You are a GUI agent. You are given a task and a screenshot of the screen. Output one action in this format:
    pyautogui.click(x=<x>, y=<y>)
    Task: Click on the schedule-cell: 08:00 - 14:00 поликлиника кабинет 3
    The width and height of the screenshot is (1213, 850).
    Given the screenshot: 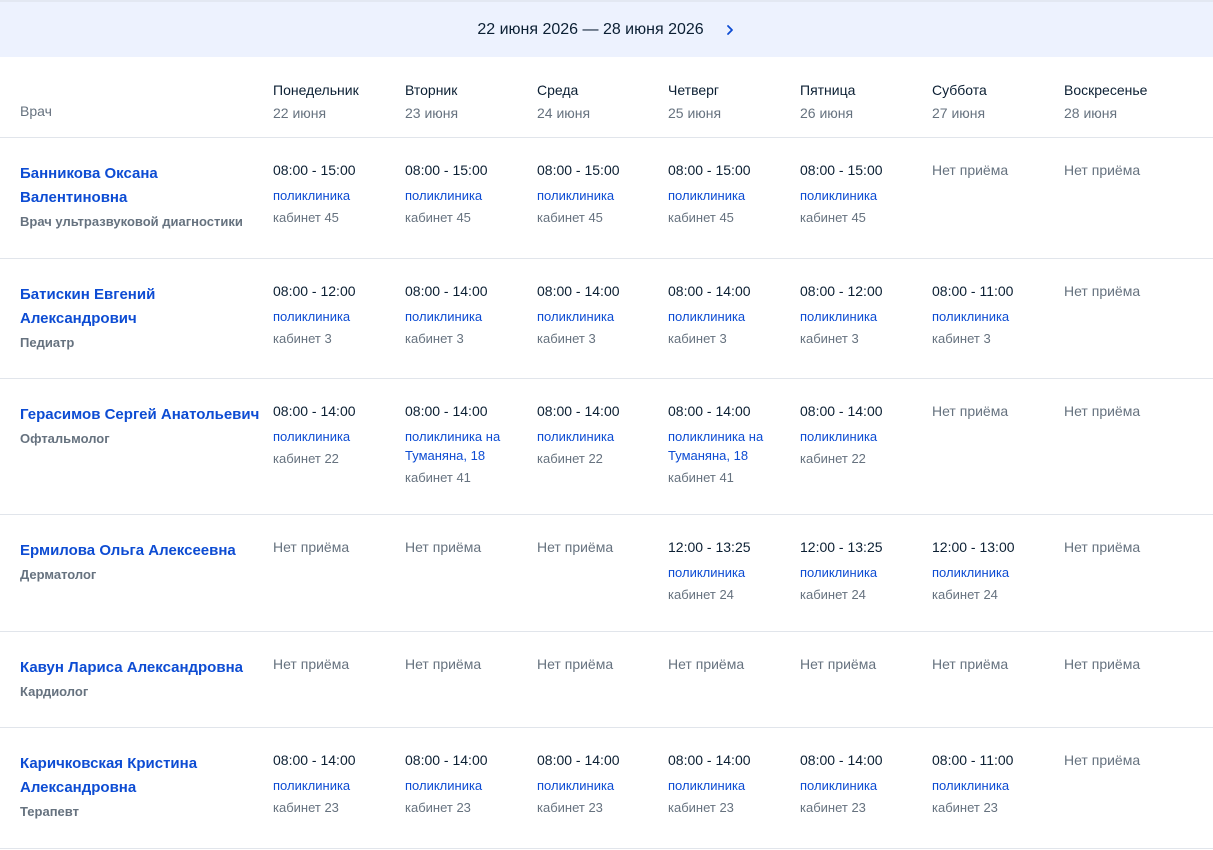 What is the action you would take?
    pyautogui.click(x=593, y=314)
    